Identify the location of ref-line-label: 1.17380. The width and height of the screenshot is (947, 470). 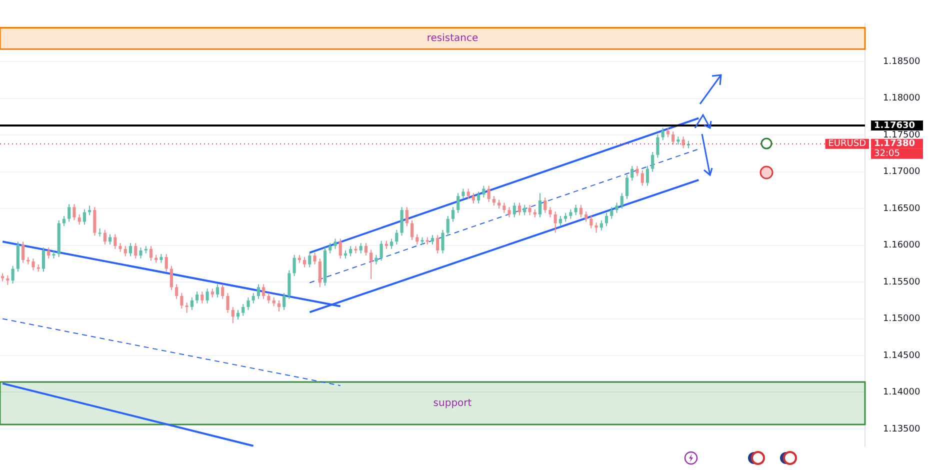
(894, 144).